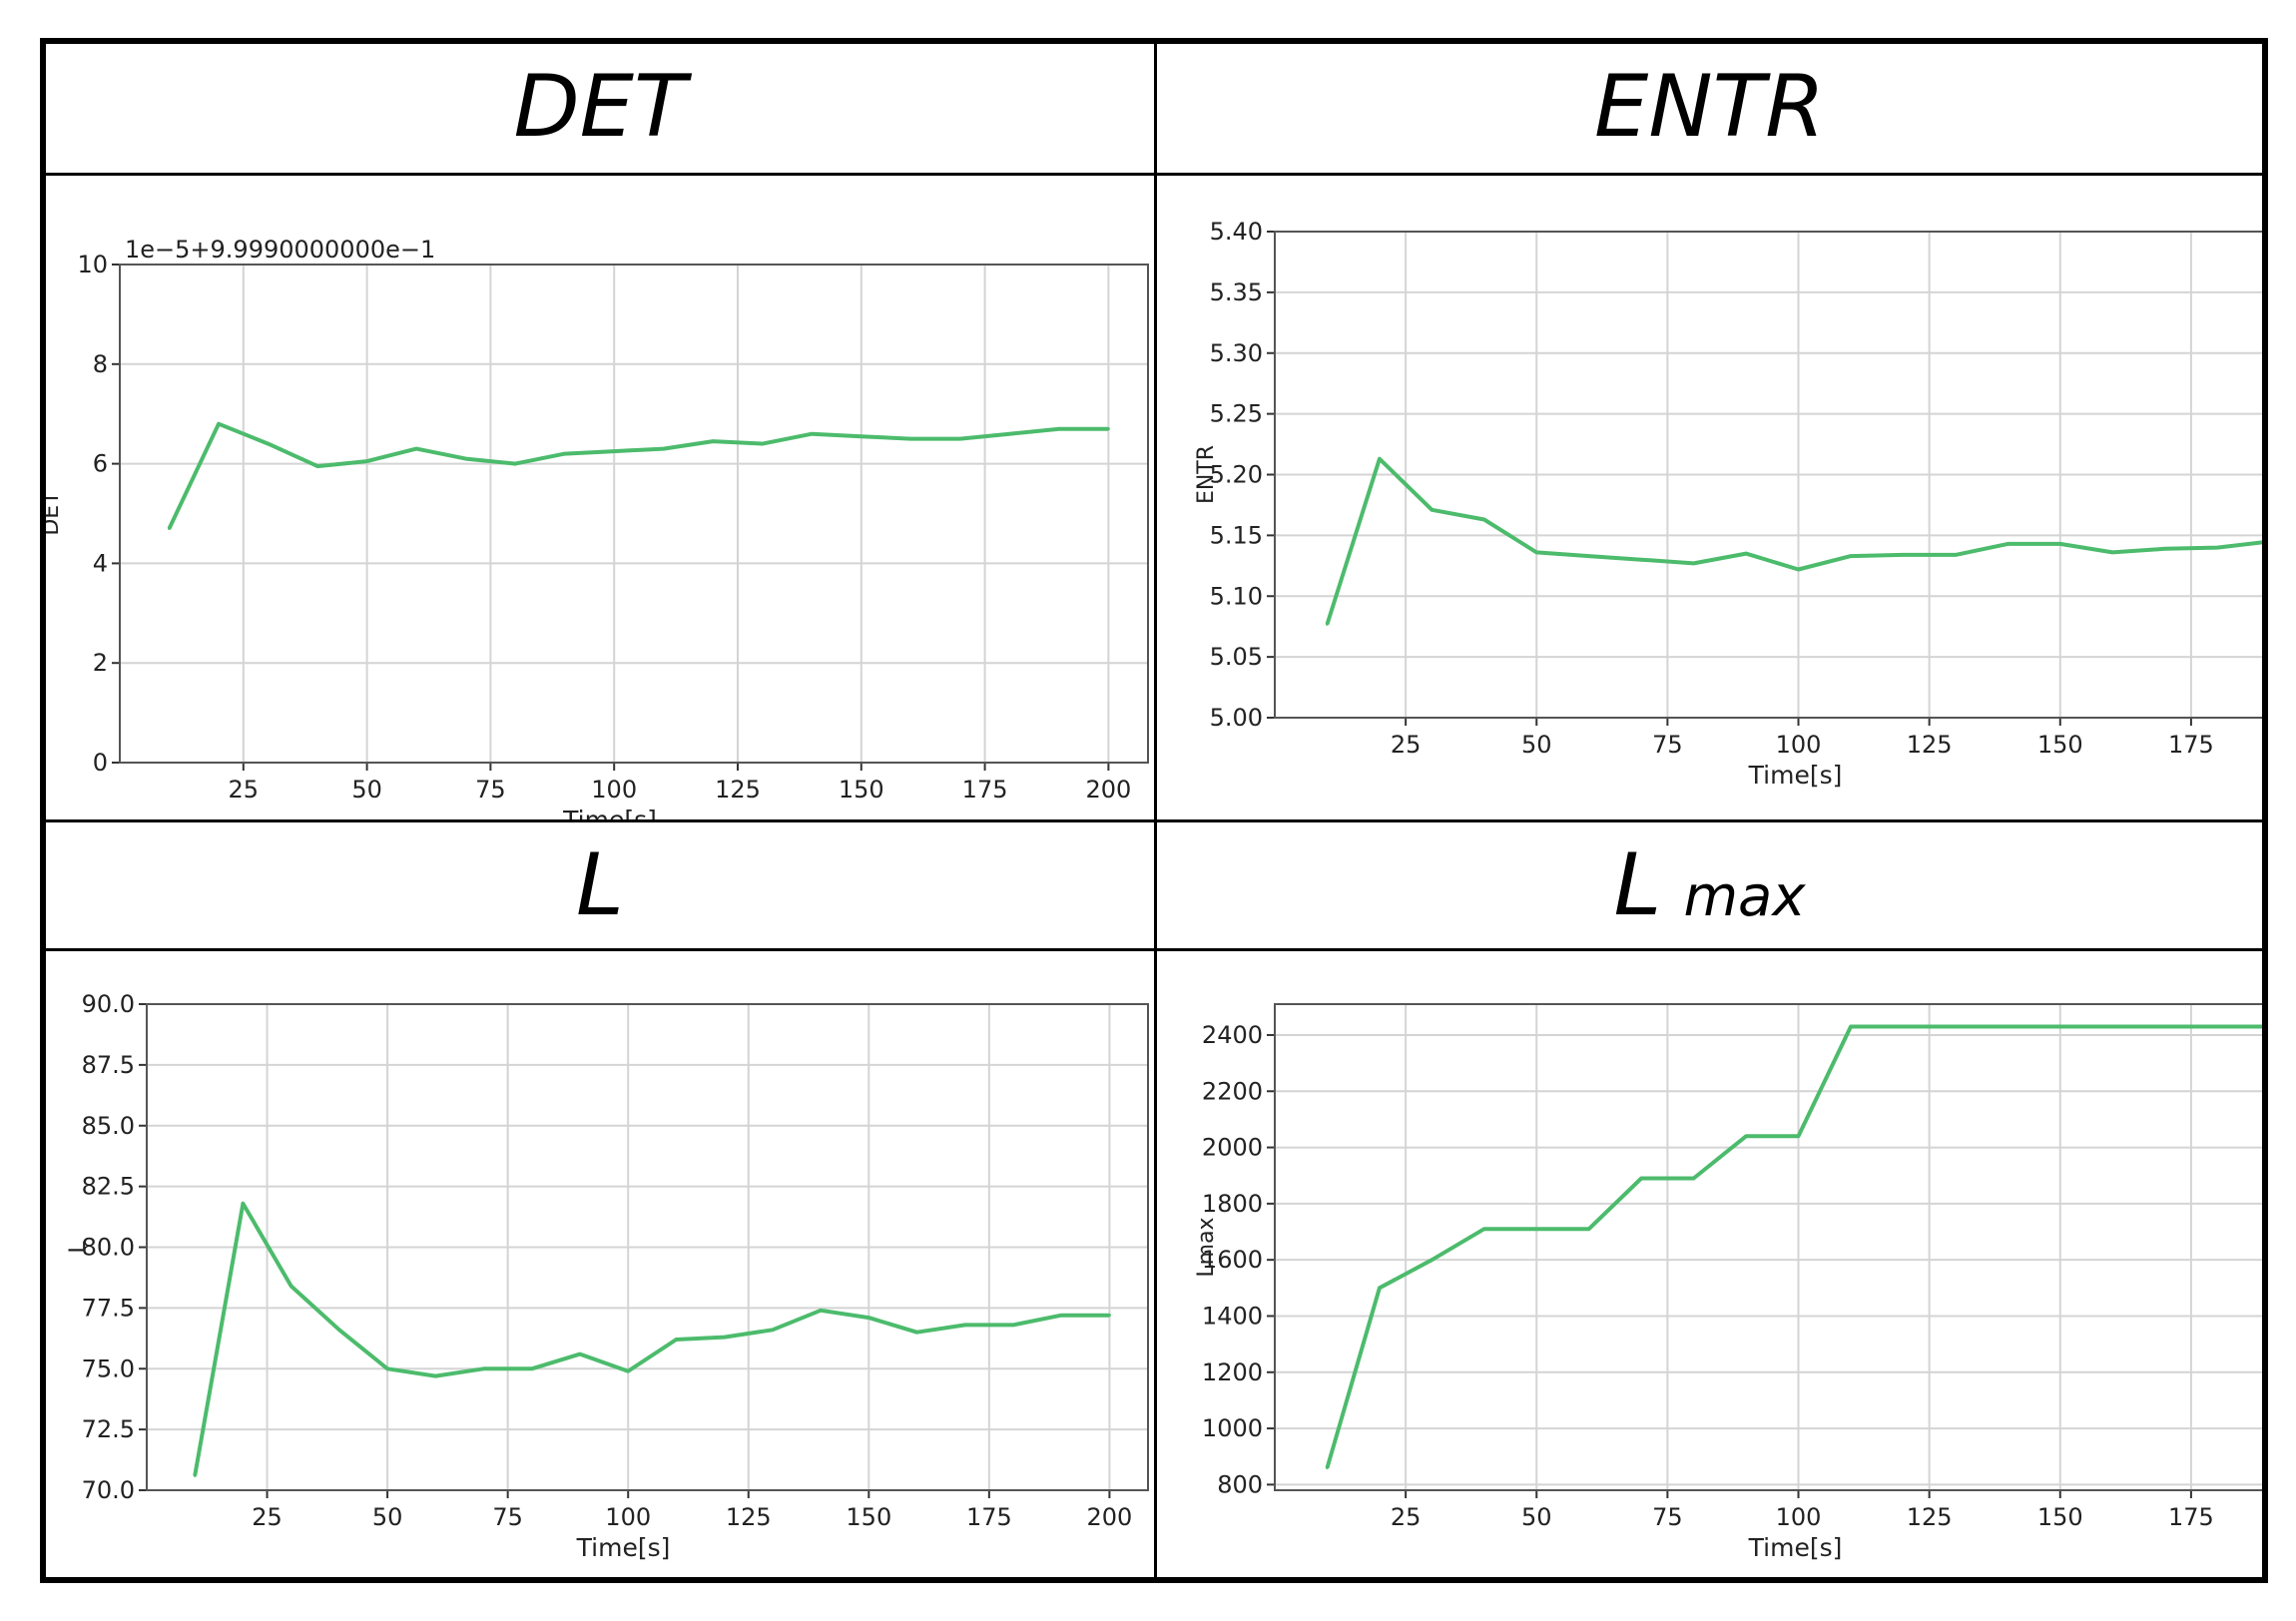 This screenshot has width=2296, height=1621. I want to click on y-tick-label: 2400, so click(1233, 1035).